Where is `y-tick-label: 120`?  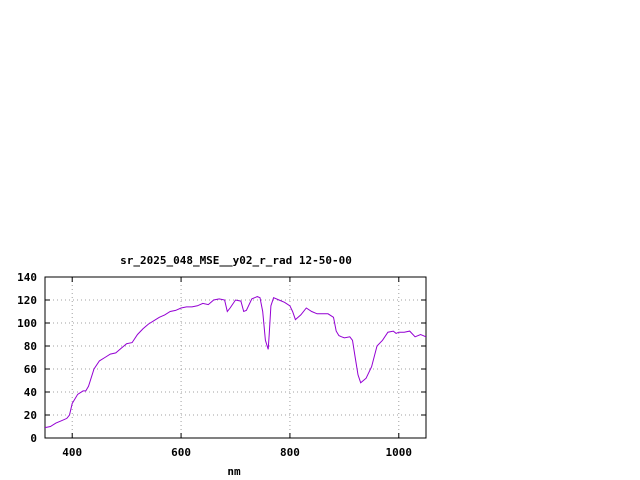 y-tick-label: 120 is located at coordinates (27, 300).